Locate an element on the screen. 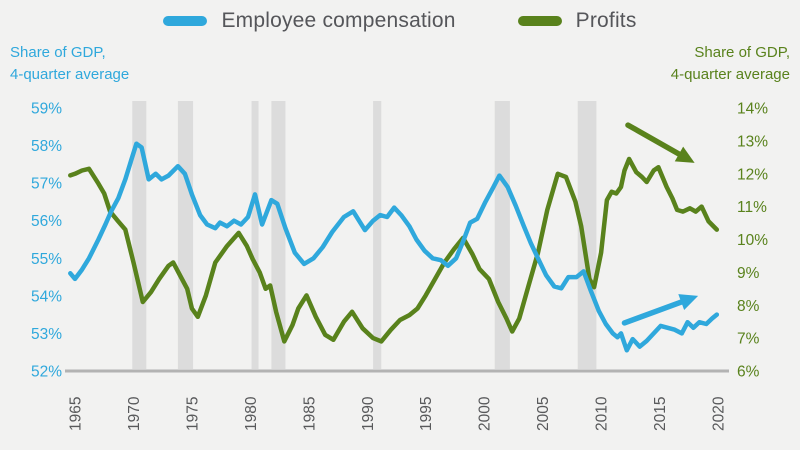 The width and height of the screenshot is (800, 450). x-axis-tick: 2000 is located at coordinates (485, 413).